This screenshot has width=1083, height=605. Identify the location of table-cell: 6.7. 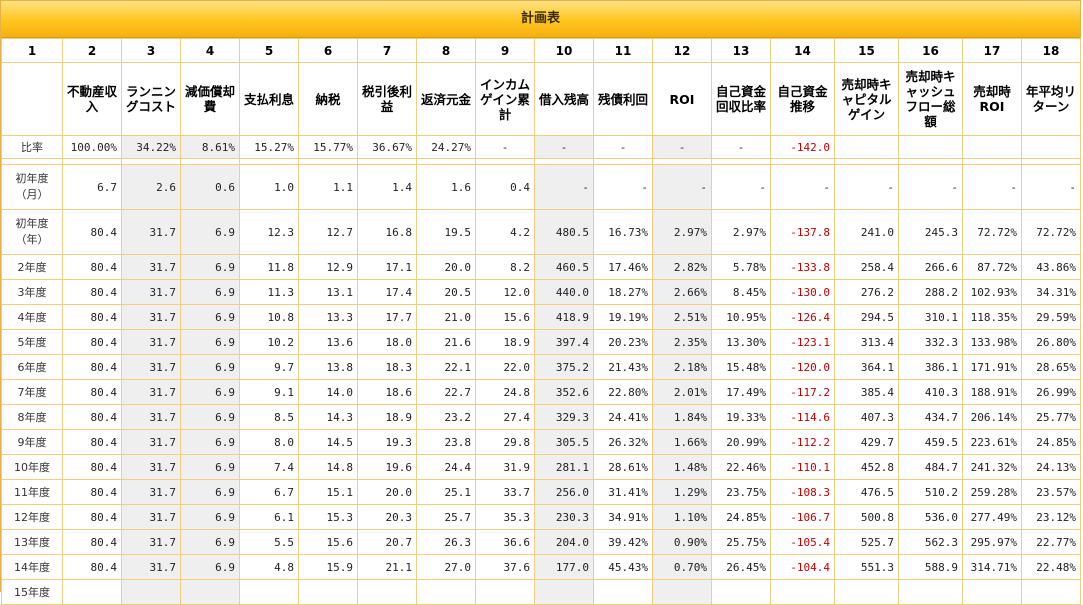
(269, 492).